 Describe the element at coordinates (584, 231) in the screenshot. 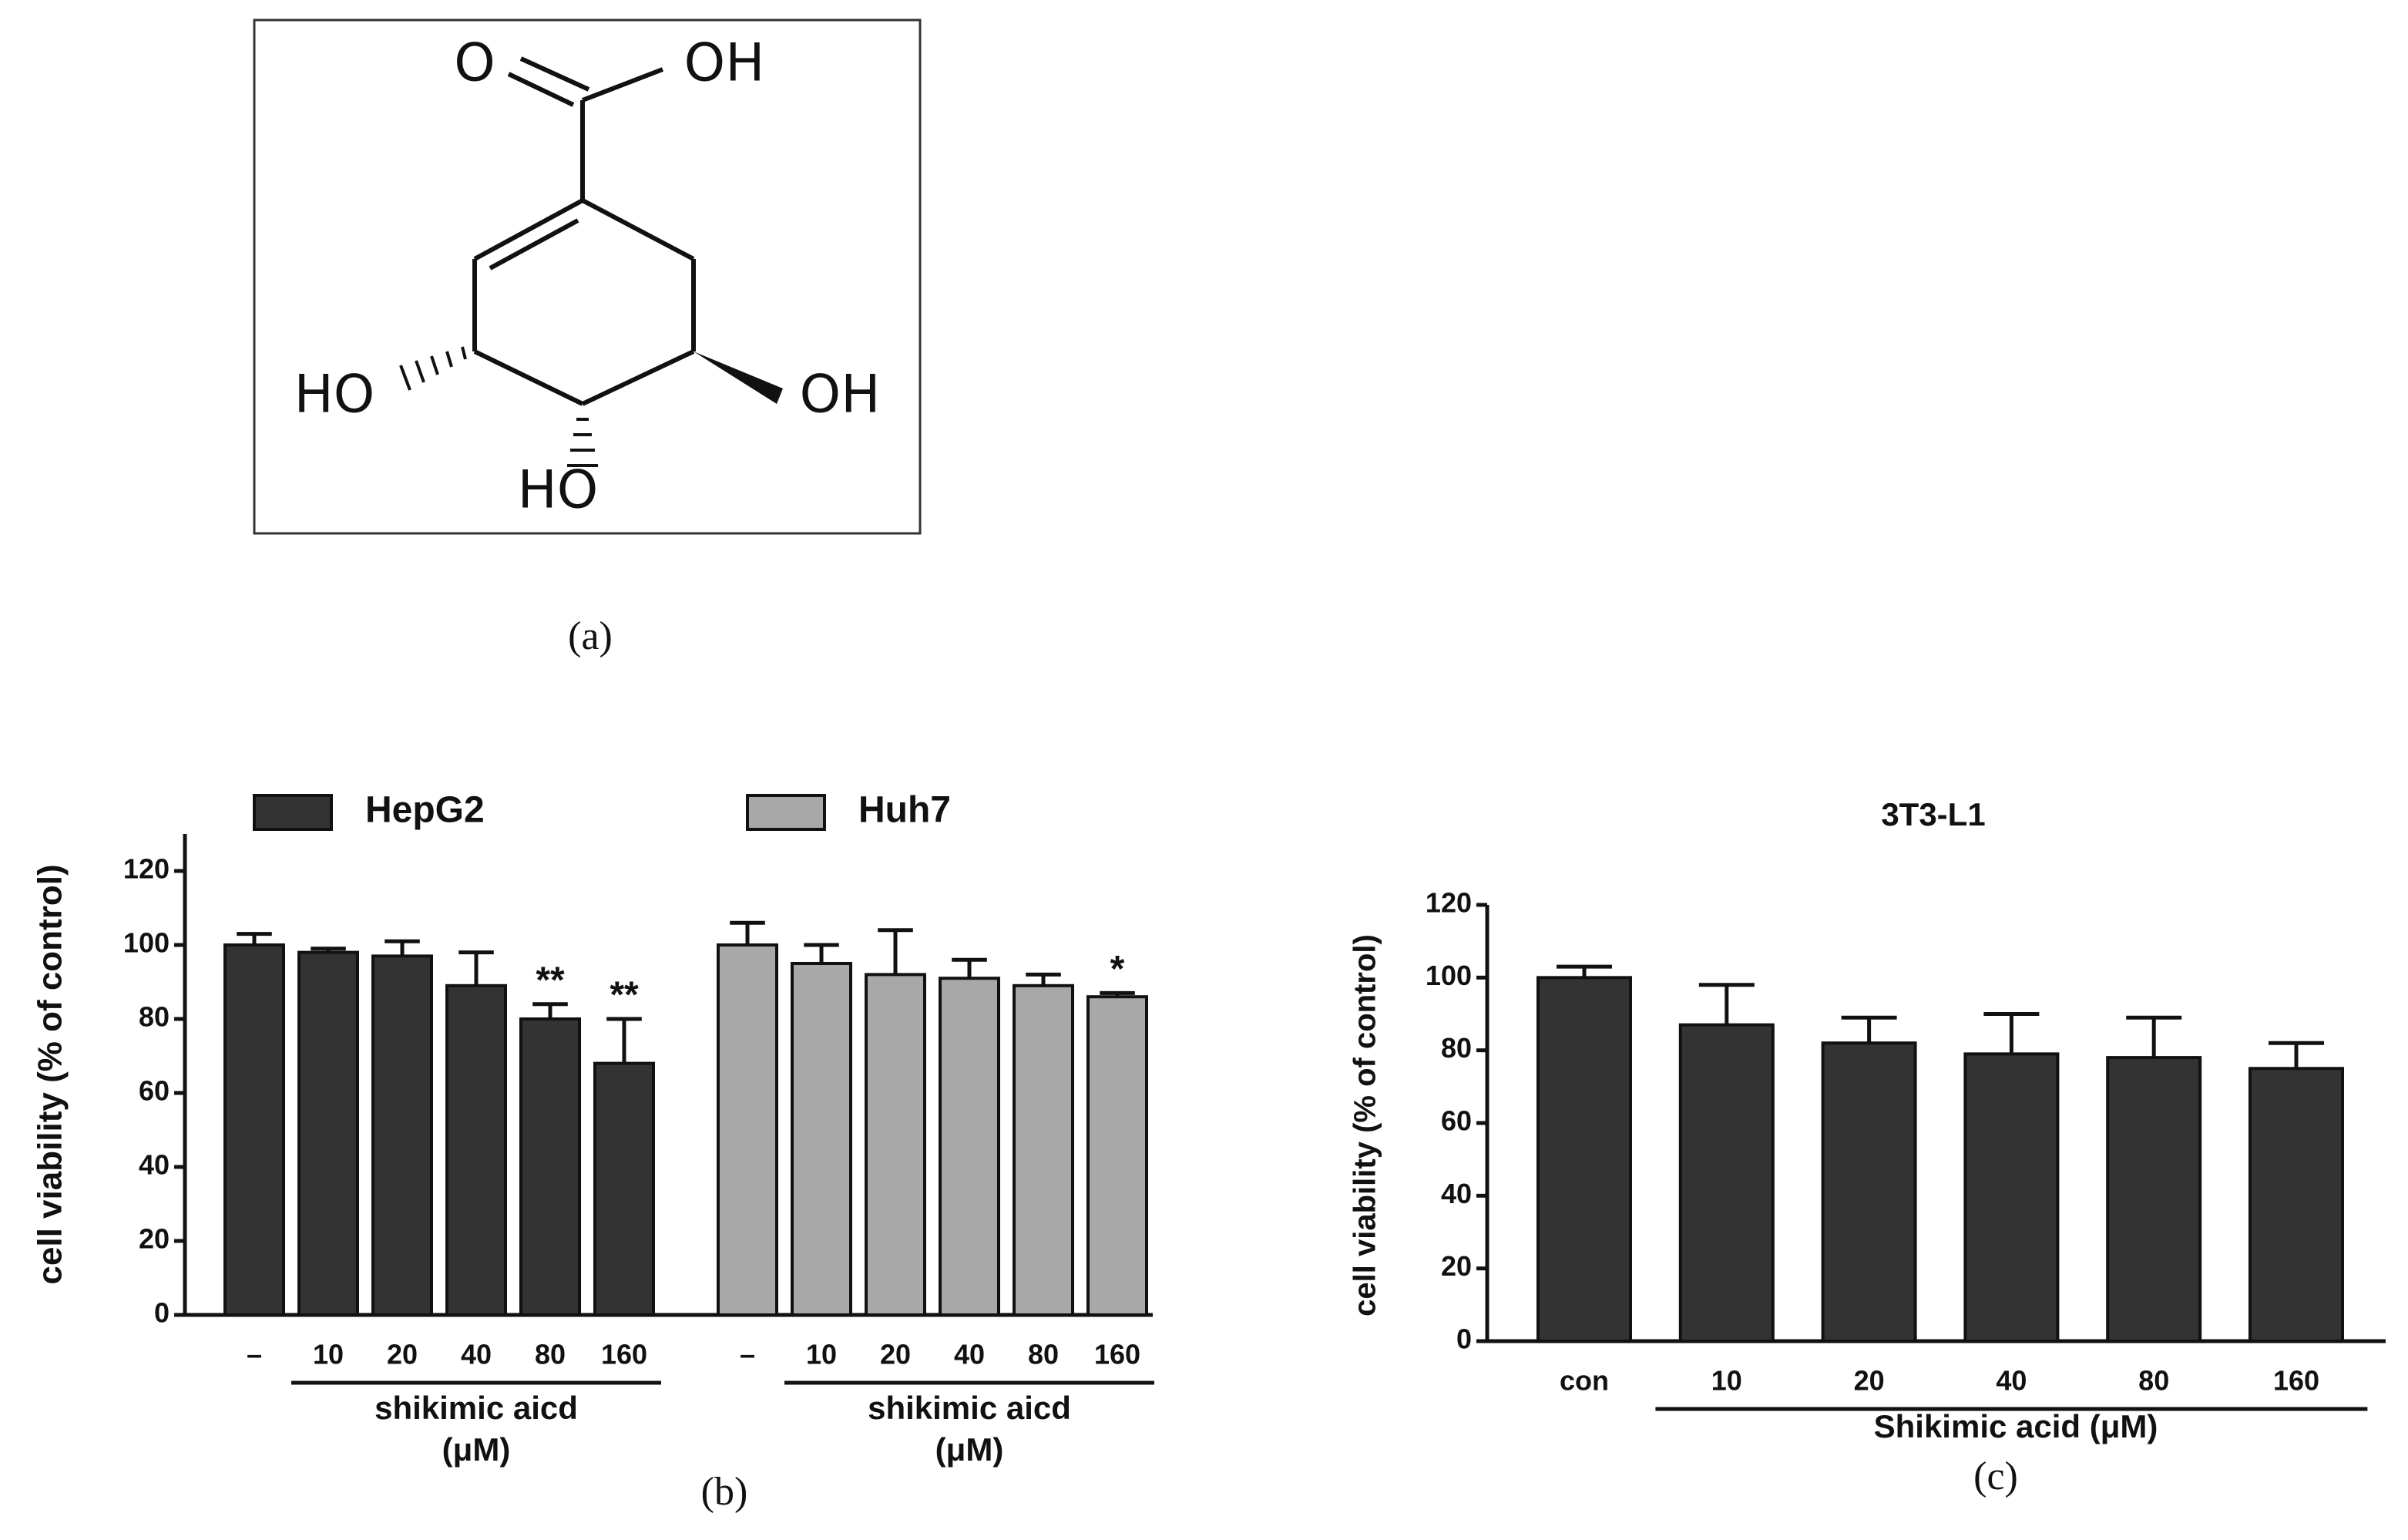

I see `bonds` at that location.